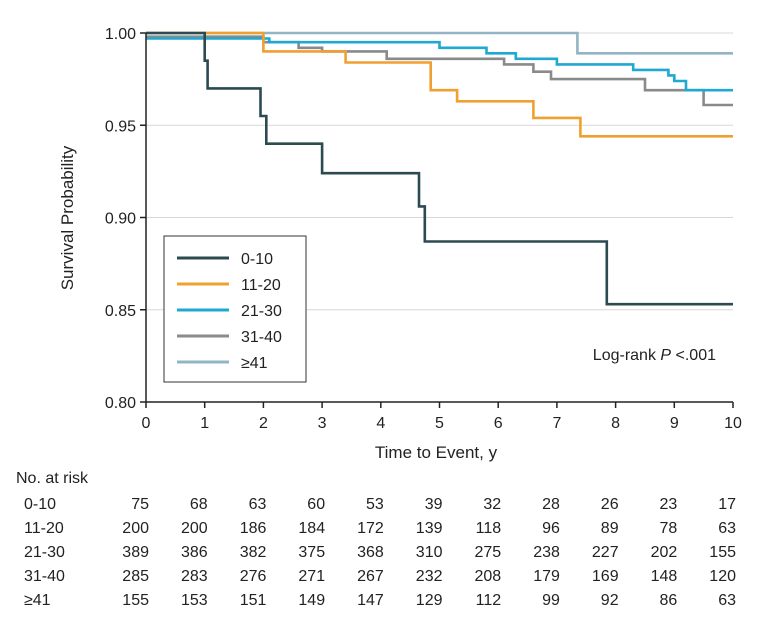 This screenshot has width=761, height=628. Describe the element at coordinates (44, 576) in the screenshot. I see `risk-row-label: 31-40` at that location.